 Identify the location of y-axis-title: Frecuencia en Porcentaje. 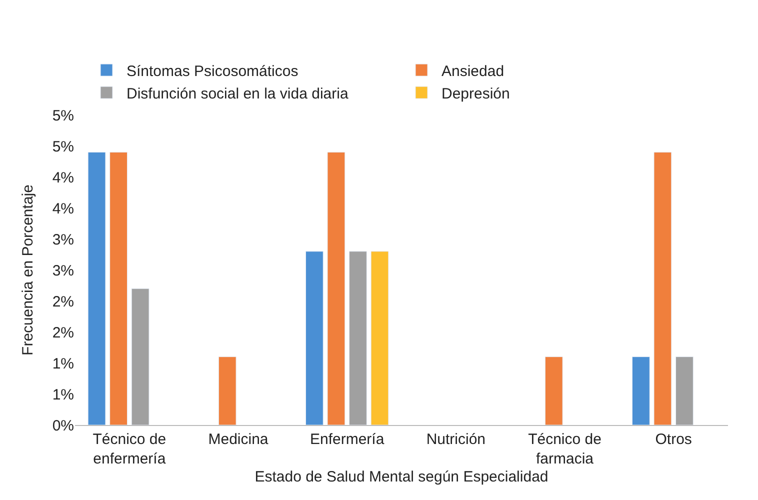
(28, 270).